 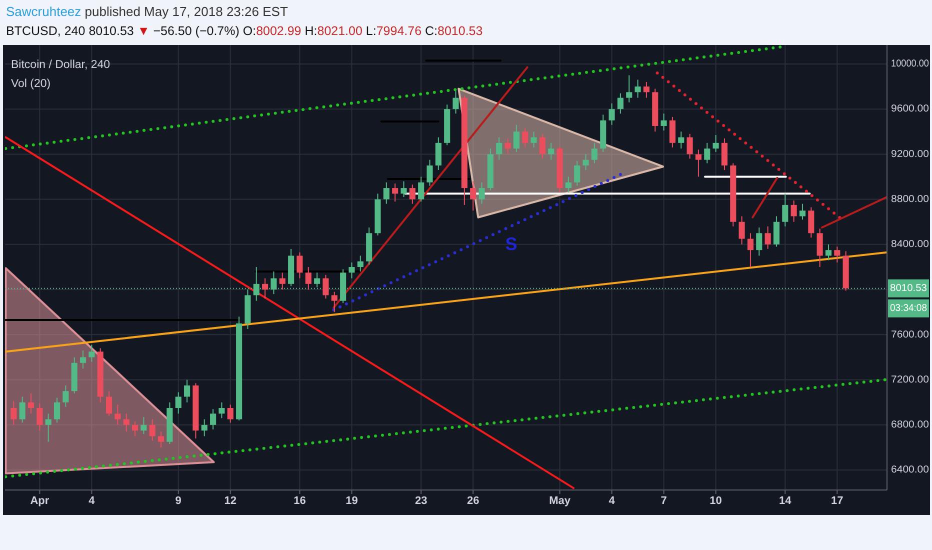 I want to click on annotation: S, so click(x=511, y=244).